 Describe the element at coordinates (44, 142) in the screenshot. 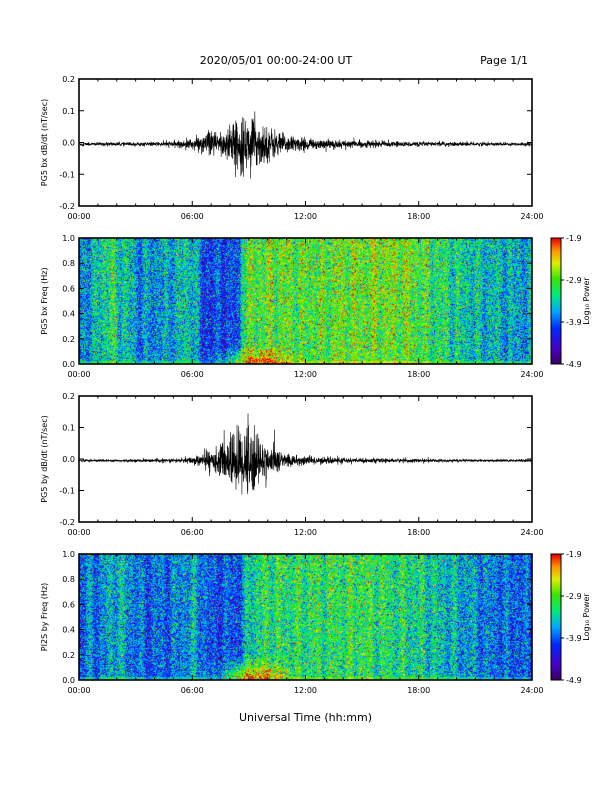

I see `y-axis-label: PG5 bx dB/dt (nT/sec)` at that location.